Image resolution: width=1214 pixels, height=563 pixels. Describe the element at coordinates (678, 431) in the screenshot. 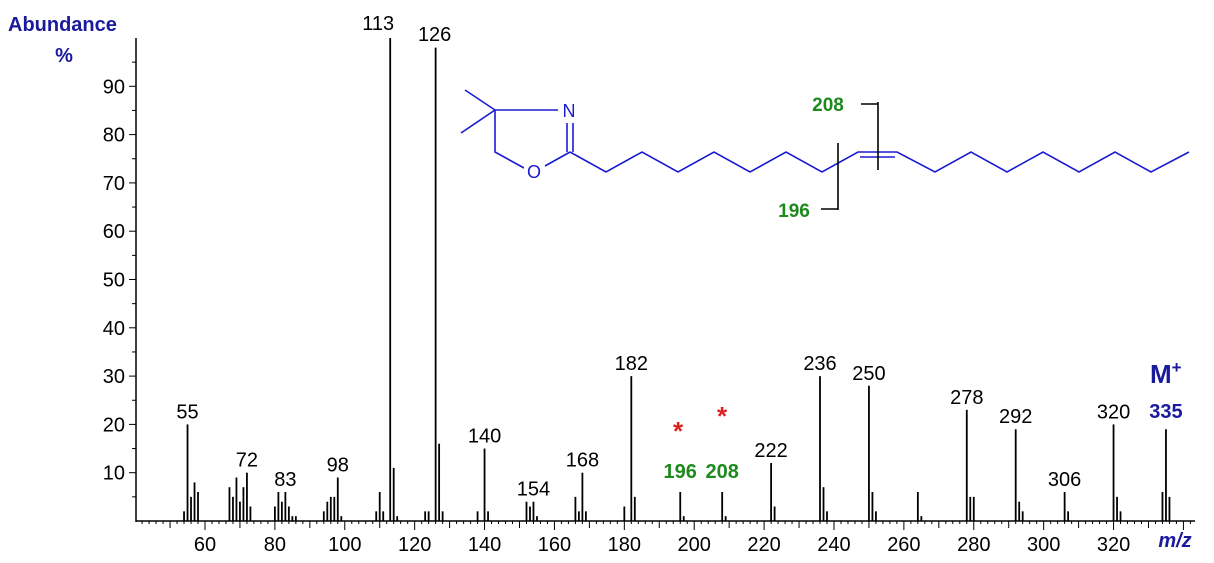

I see `asterisk-196: *` at that location.